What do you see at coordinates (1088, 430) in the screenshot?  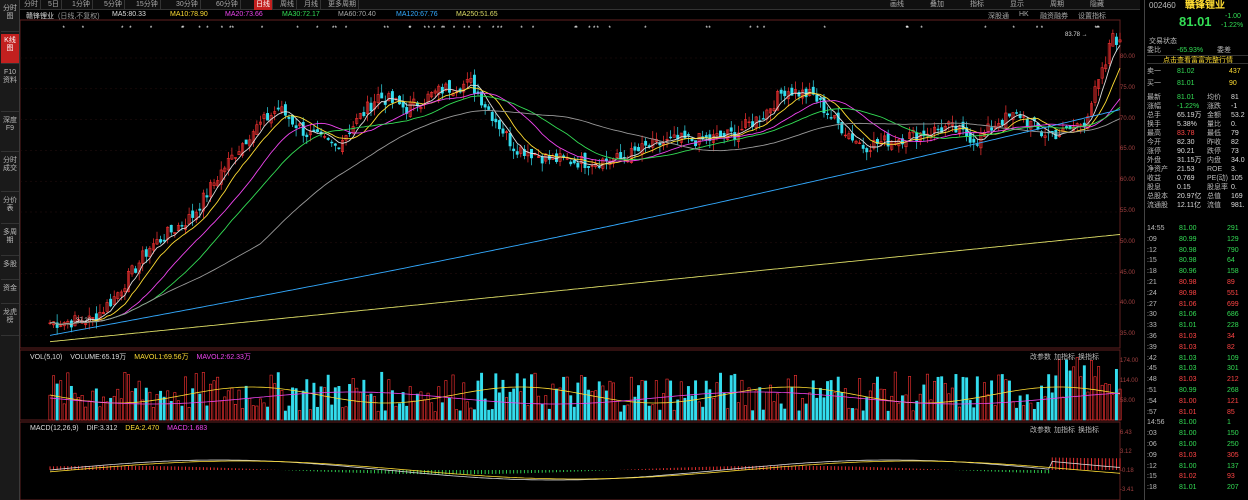 I see `panel-link-1-2: 换指标` at bounding box center [1088, 430].